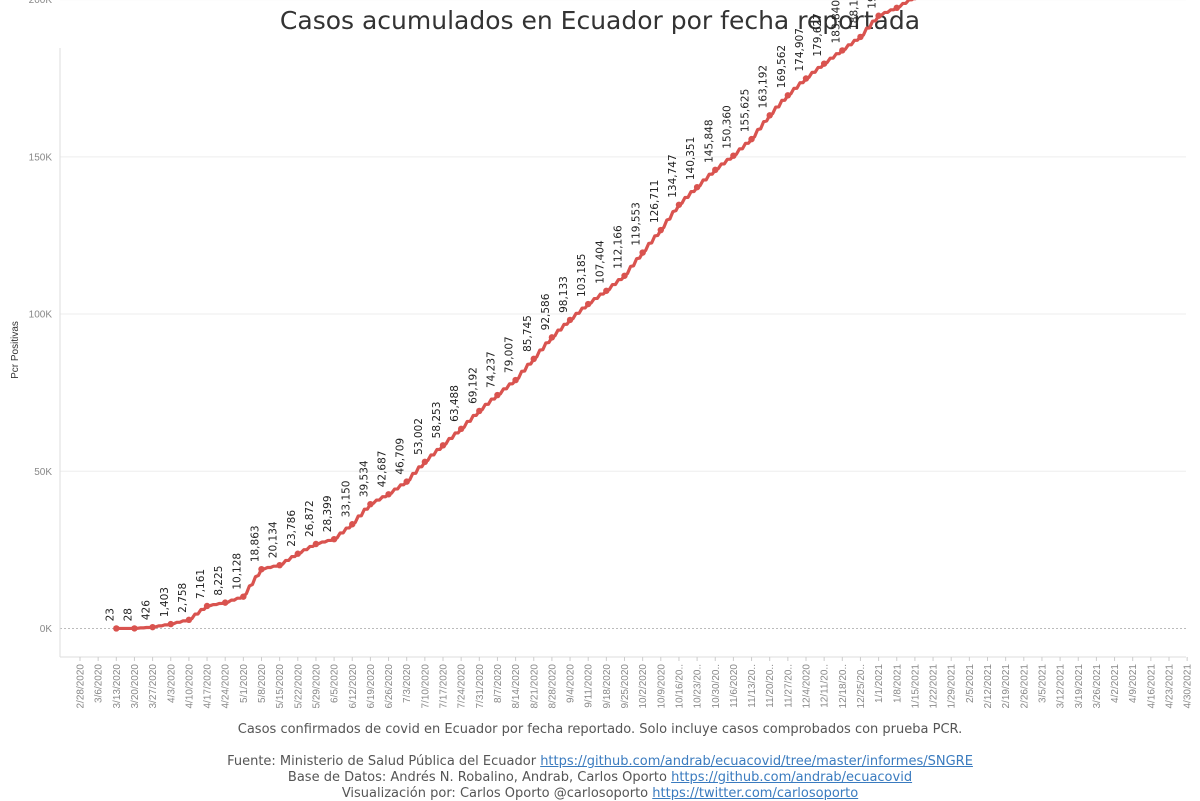 The height and width of the screenshot is (801, 1200). Describe the element at coordinates (389, 686) in the screenshot. I see `x-tick-label: 6/26/2020` at that location.